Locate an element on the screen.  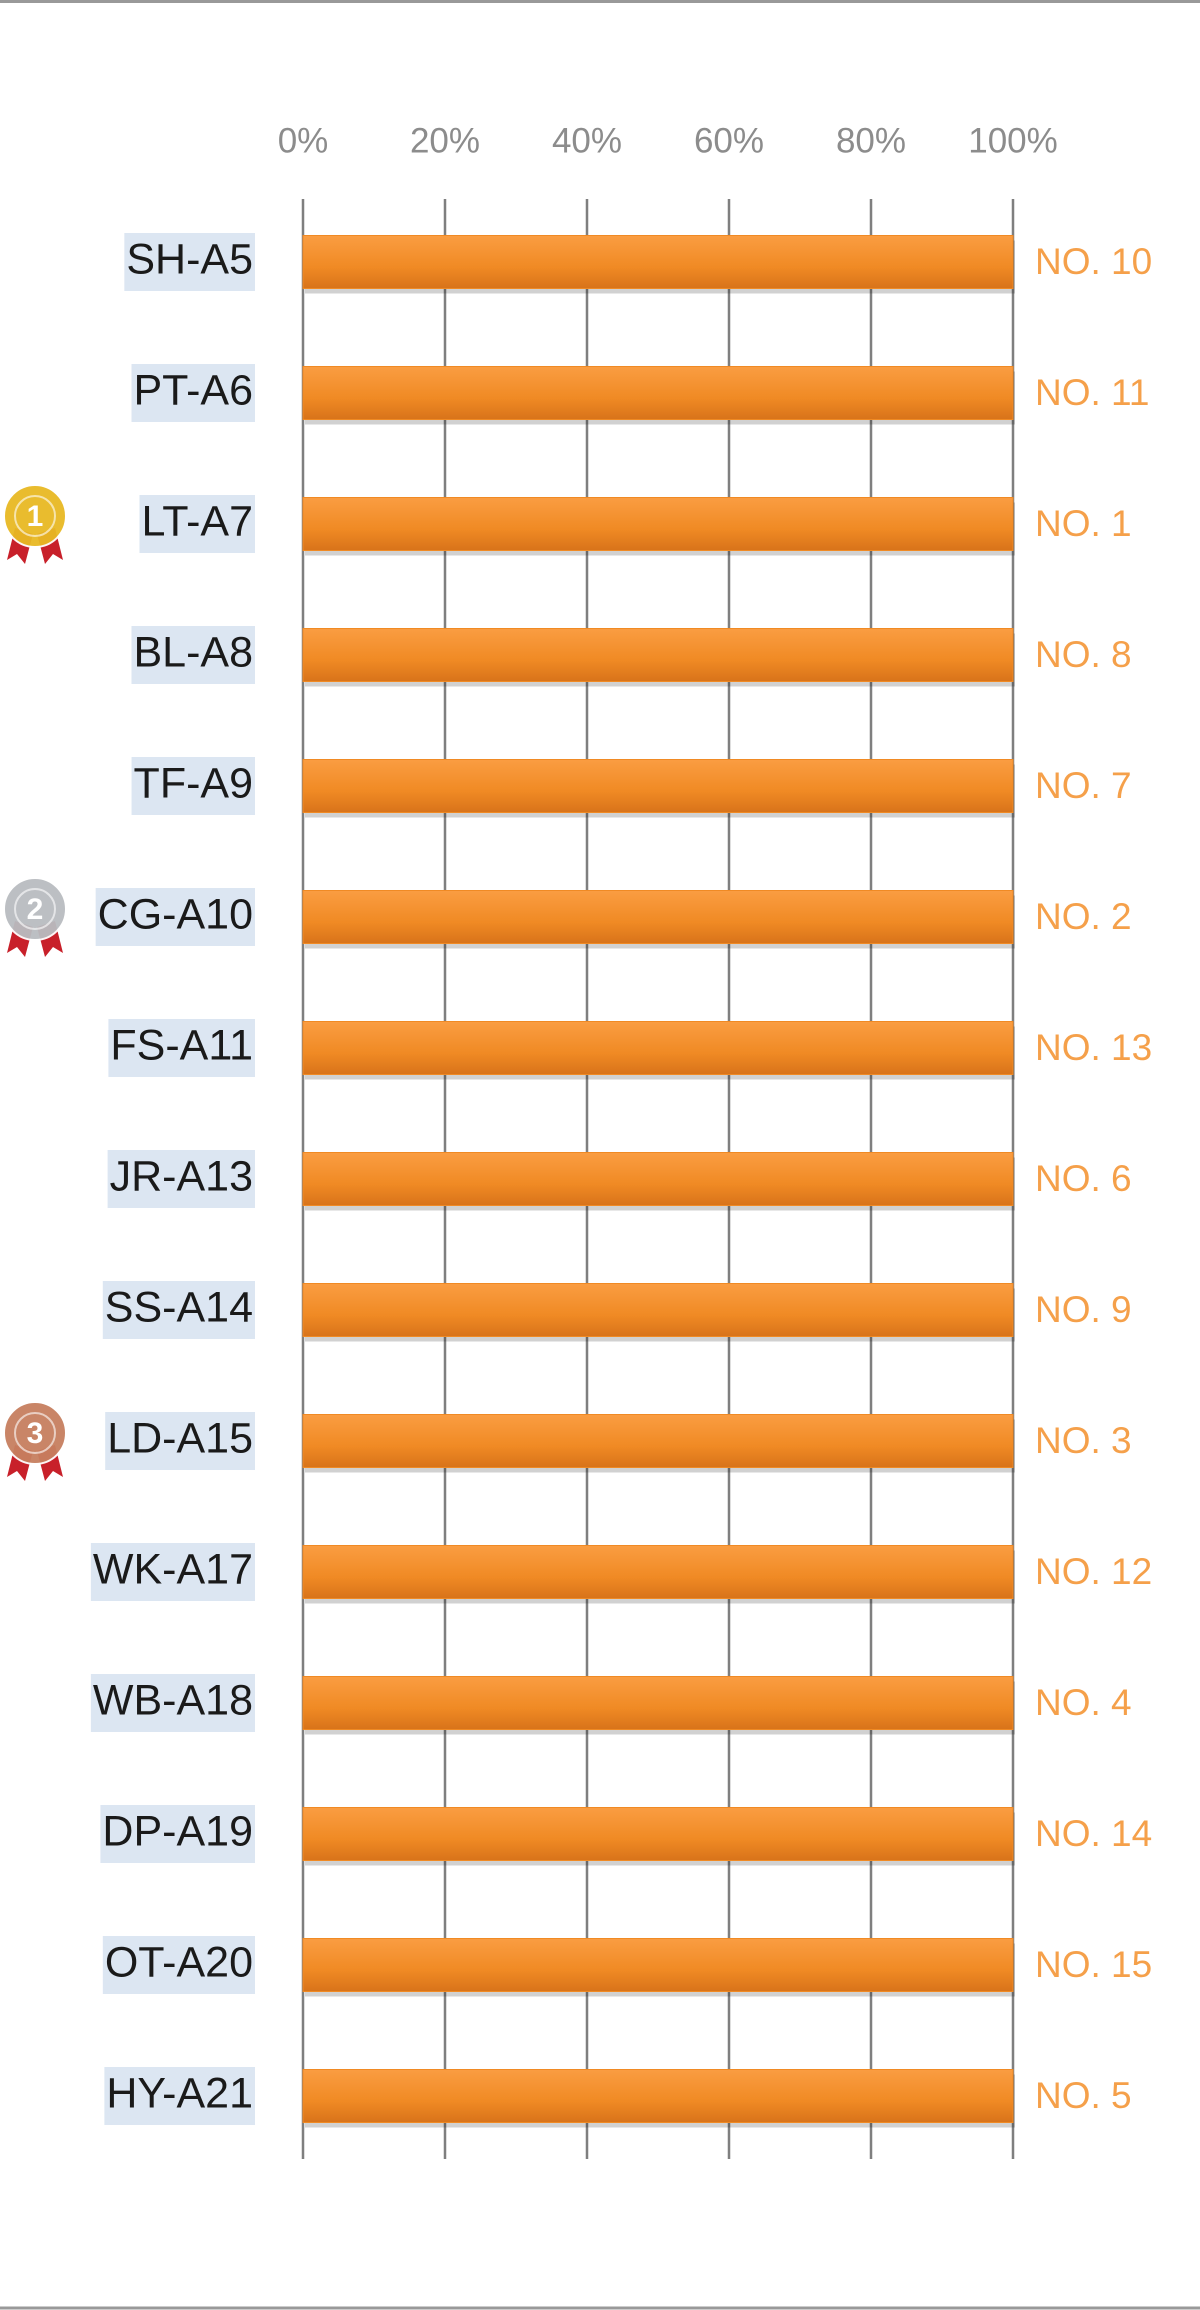
medal-label: 2 is located at coordinates (35, 909).